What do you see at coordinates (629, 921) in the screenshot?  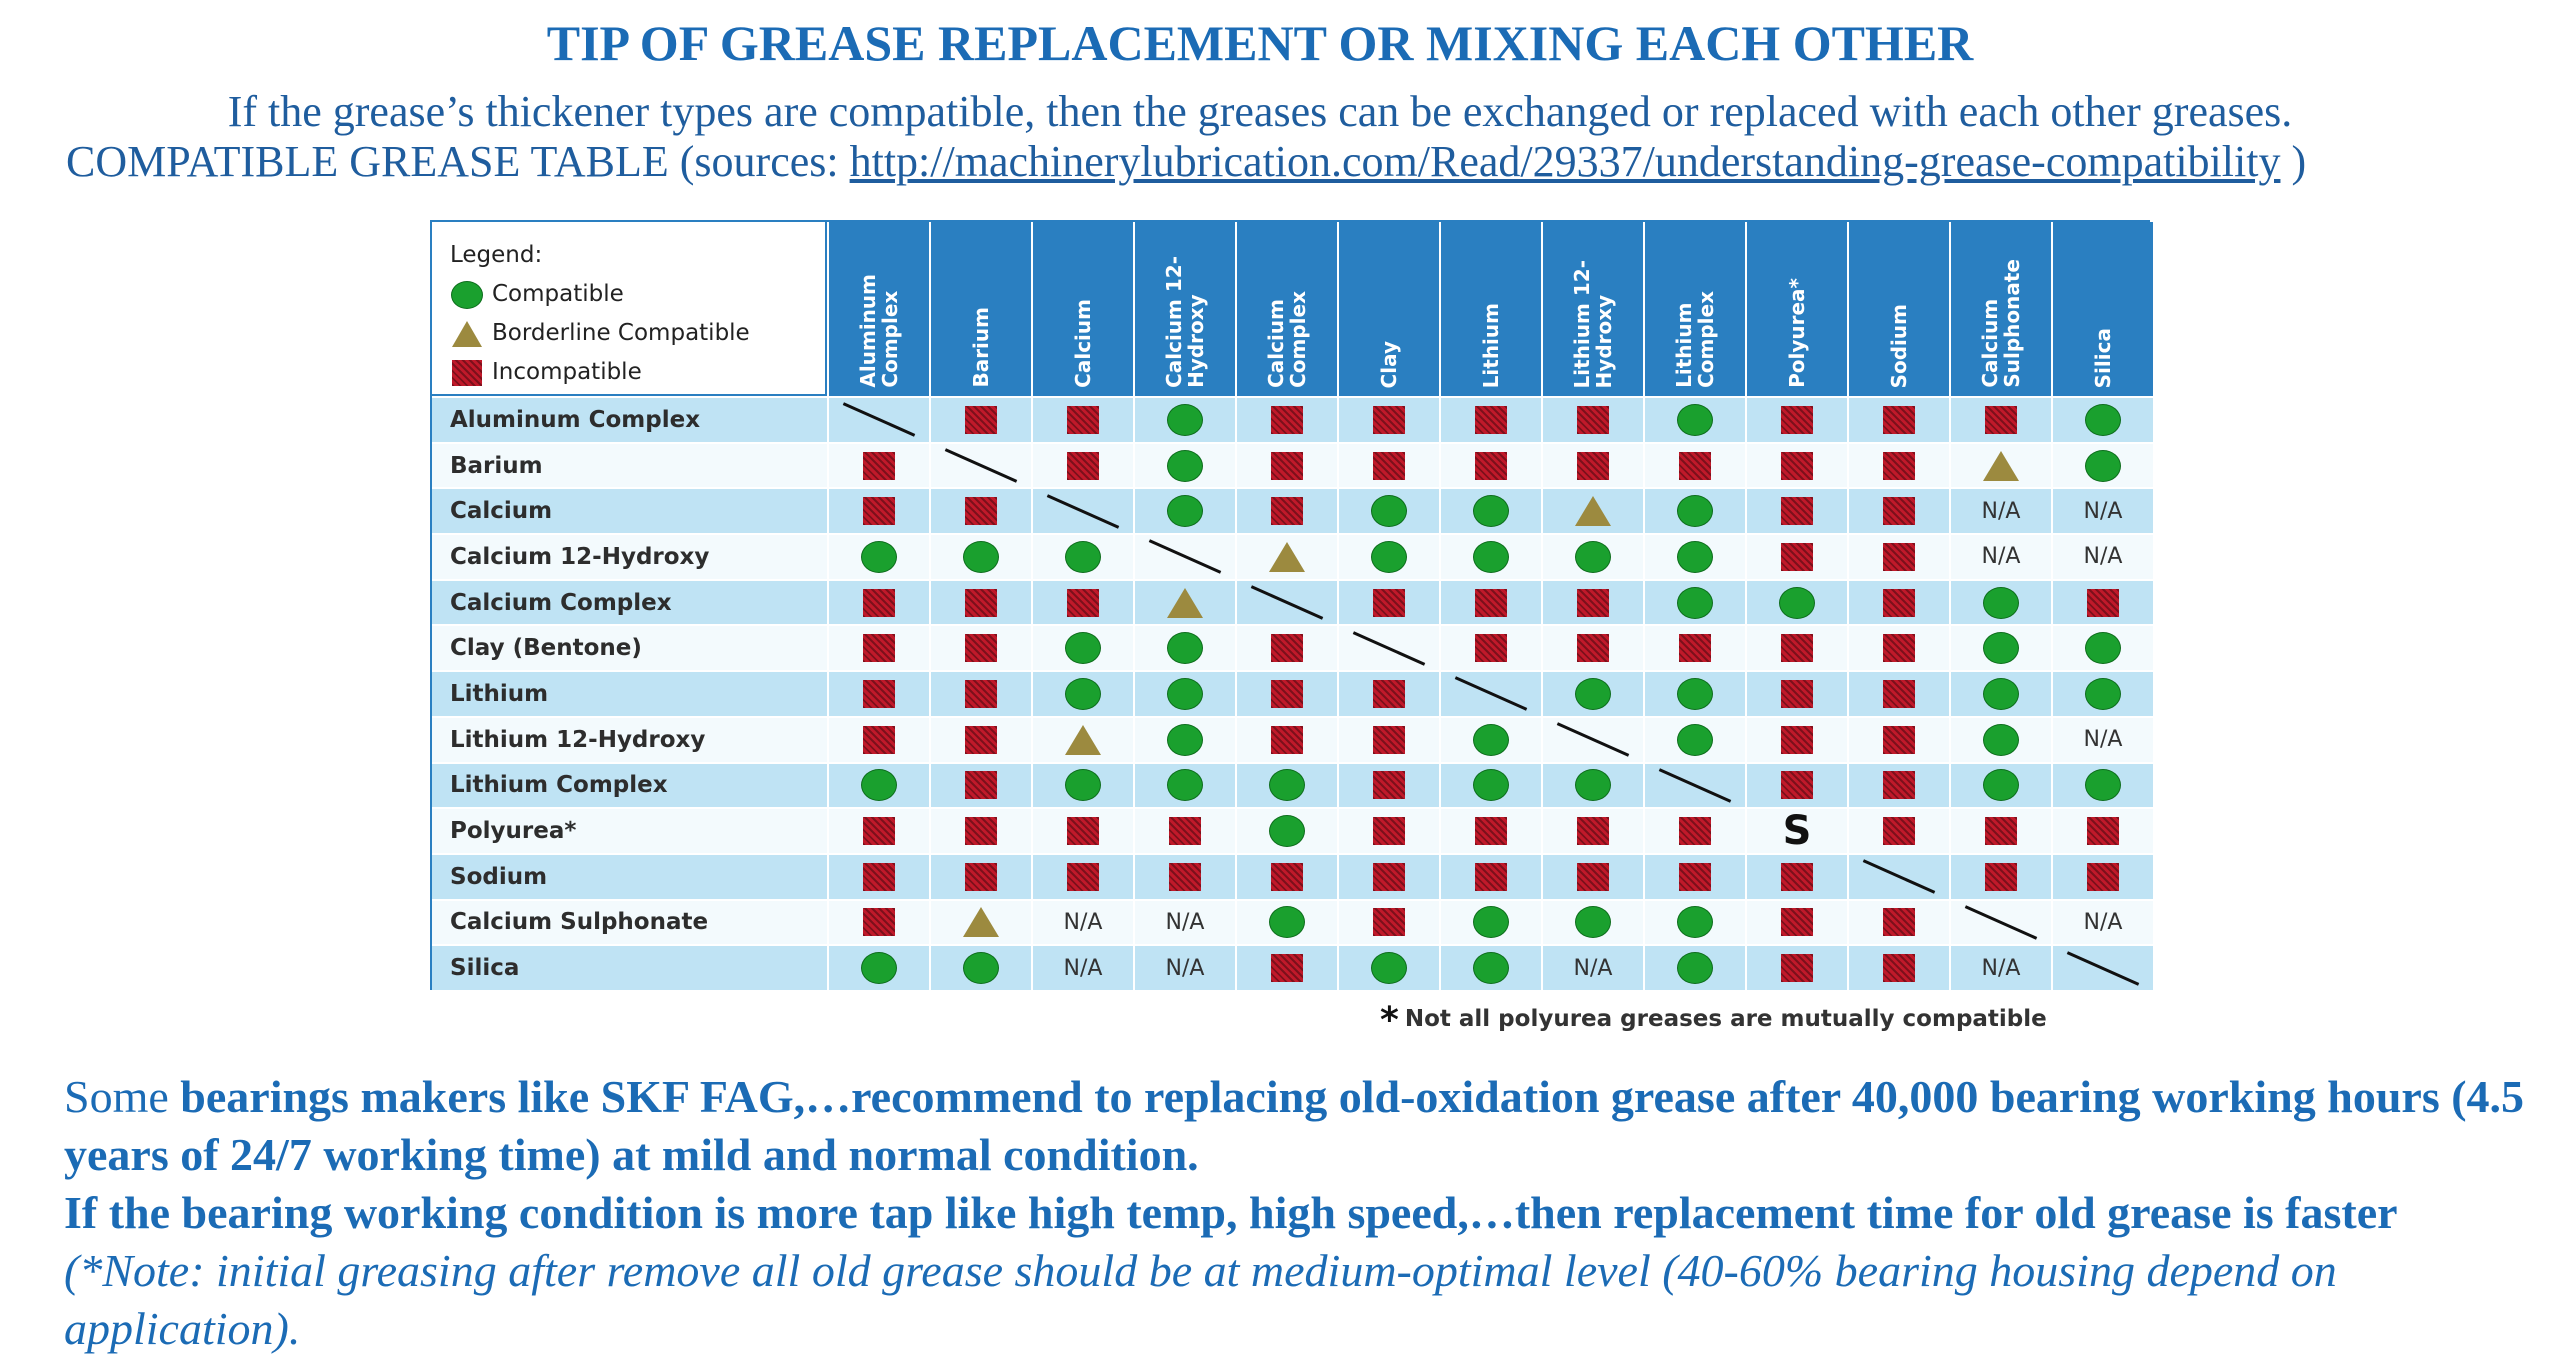 I see `row-header: Calcium Sulphonate` at bounding box center [629, 921].